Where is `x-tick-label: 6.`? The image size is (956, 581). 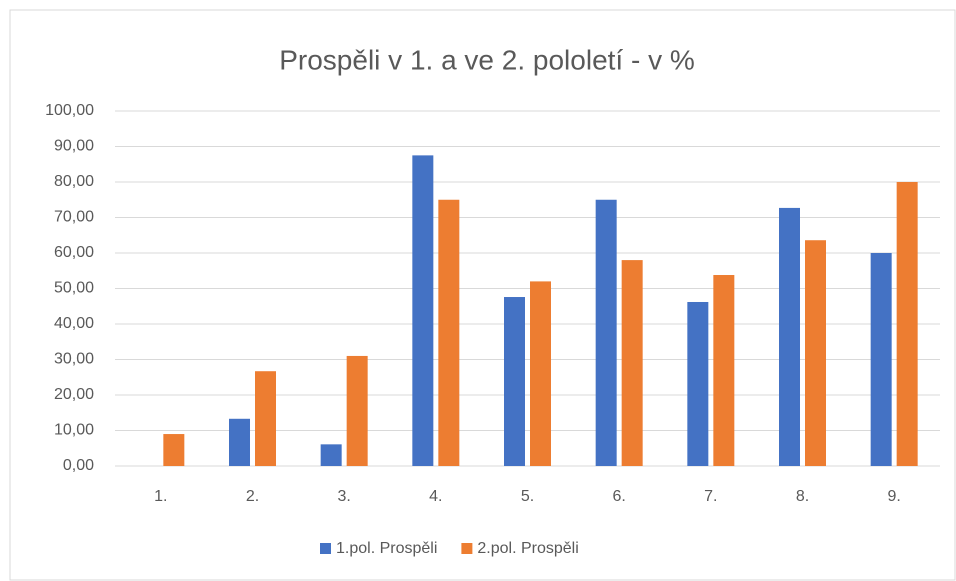
x-tick-label: 6. is located at coordinates (618, 496).